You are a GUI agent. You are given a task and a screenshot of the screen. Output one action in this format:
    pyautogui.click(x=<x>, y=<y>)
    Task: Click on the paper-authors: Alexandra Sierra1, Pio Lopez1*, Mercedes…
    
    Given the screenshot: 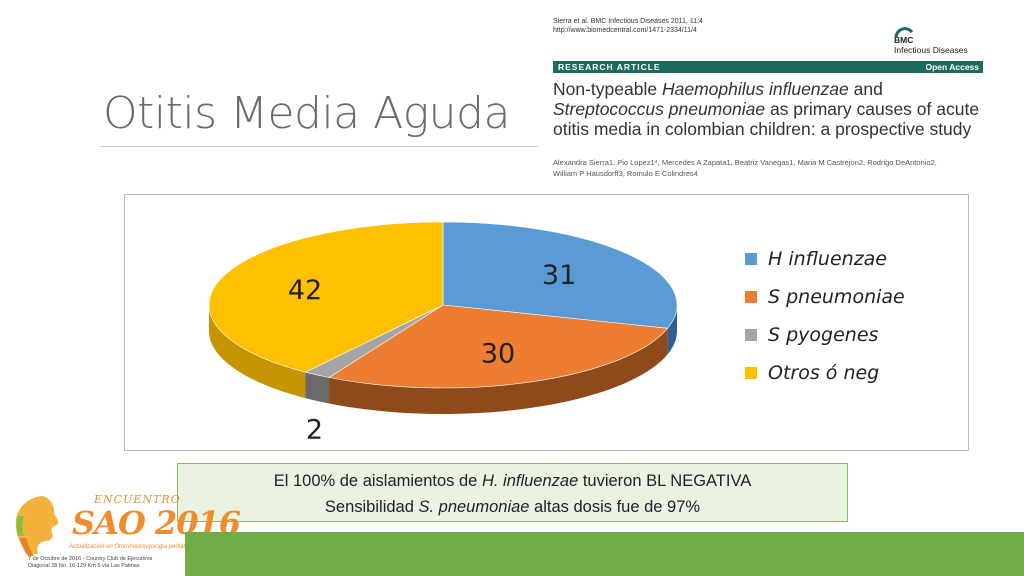 What is the action you would take?
    pyautogui.click(x=745, y=168)
    